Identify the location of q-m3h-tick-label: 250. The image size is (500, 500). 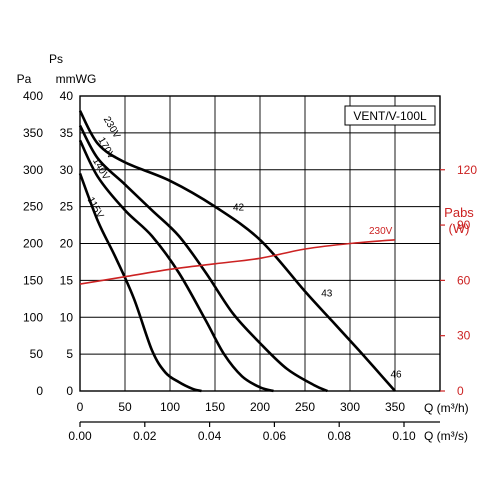
(305, 407).